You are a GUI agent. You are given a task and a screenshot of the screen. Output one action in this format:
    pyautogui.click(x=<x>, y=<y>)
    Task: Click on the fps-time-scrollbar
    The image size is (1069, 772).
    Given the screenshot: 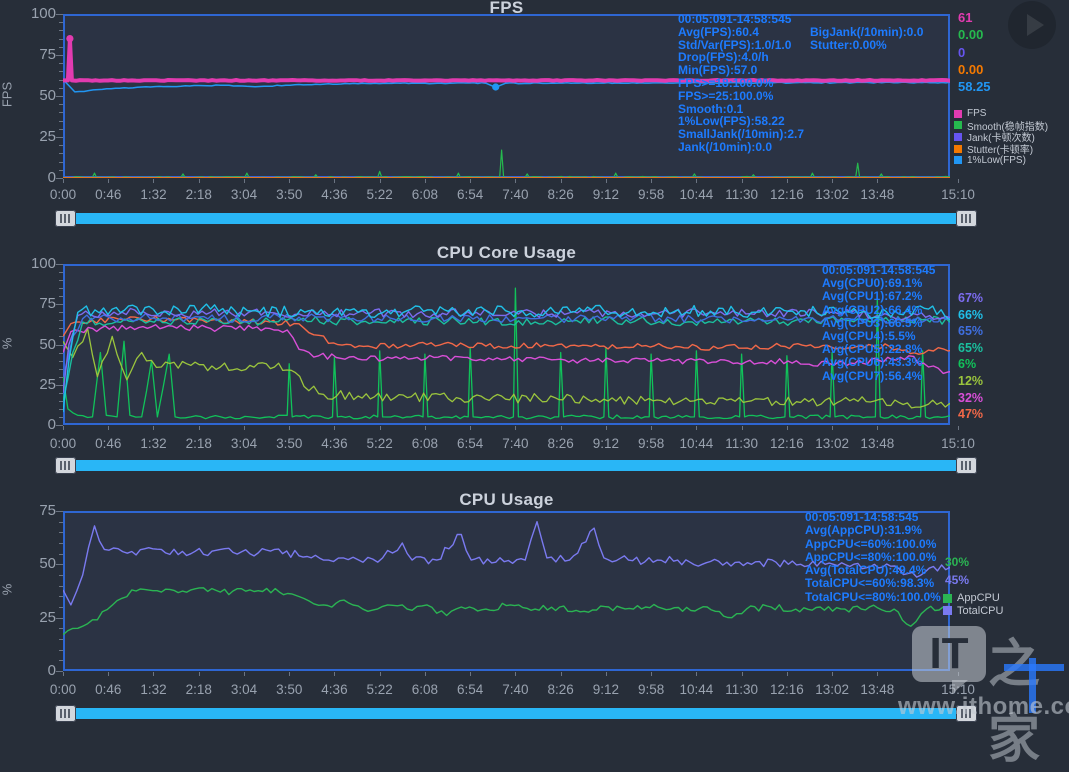 What is the action you would take?
    pyautogui.click(x=516, y=218)
    